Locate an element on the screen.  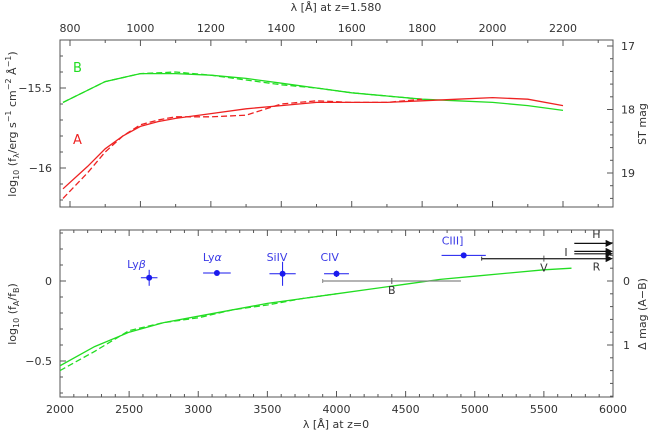
top-right-tick-label: 18 is located at coordinates (628, 110).